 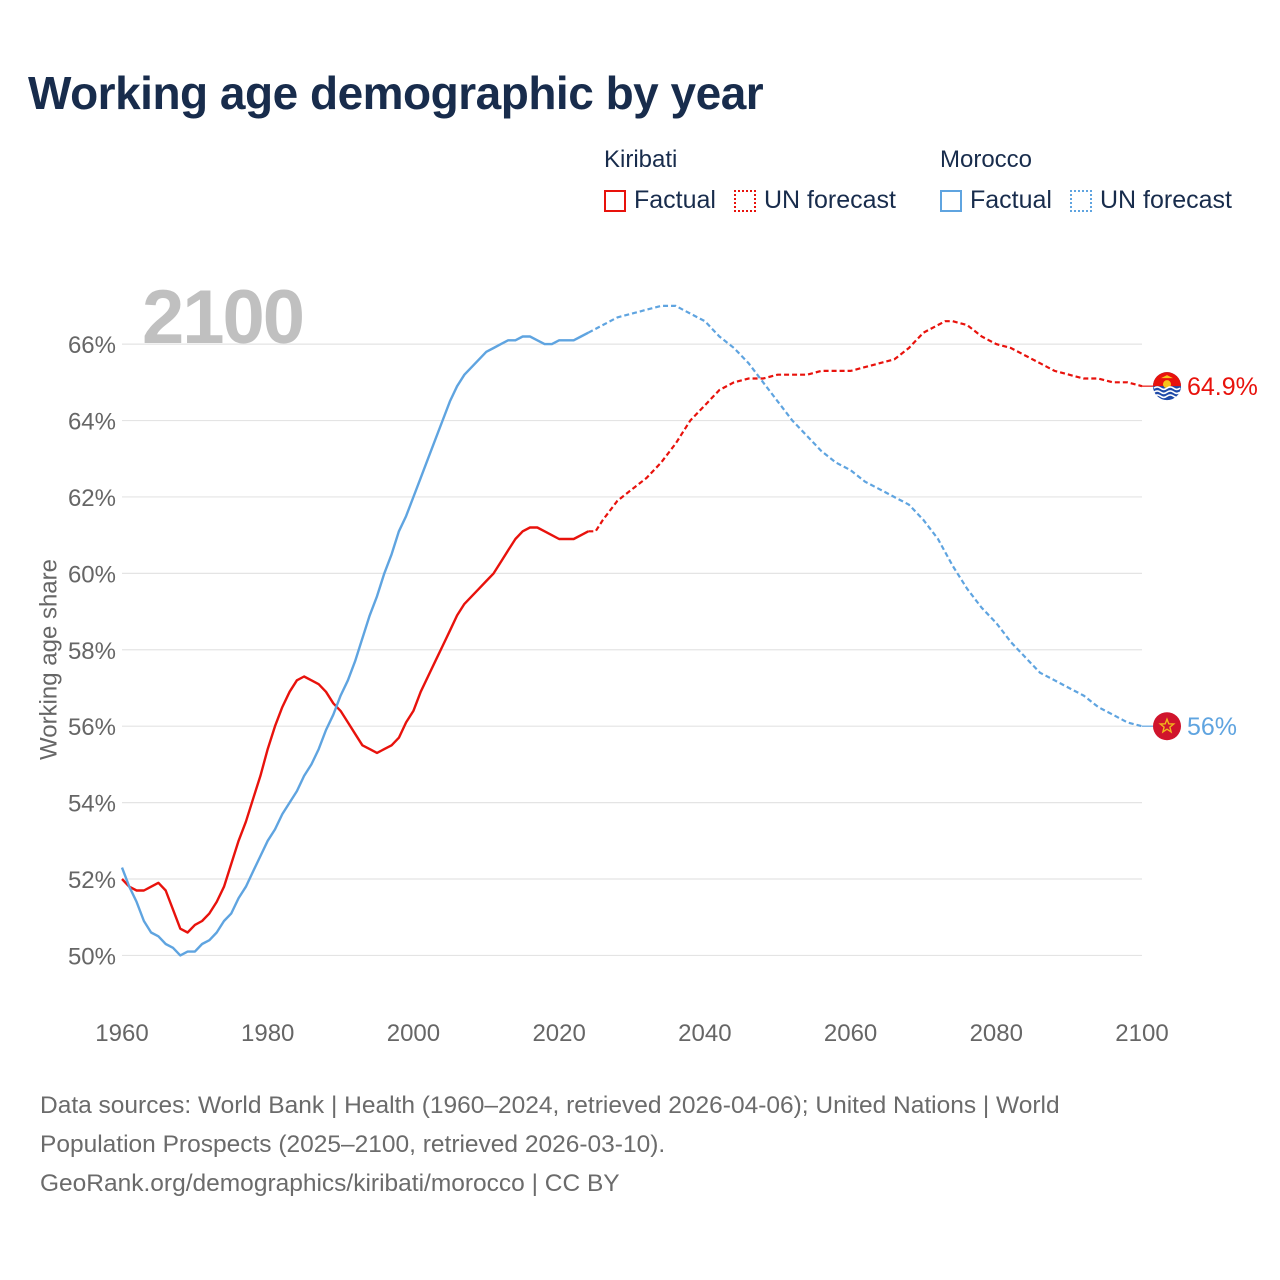 I want to click on morocco-end-label: 56%, so click(x=1212, y=727).